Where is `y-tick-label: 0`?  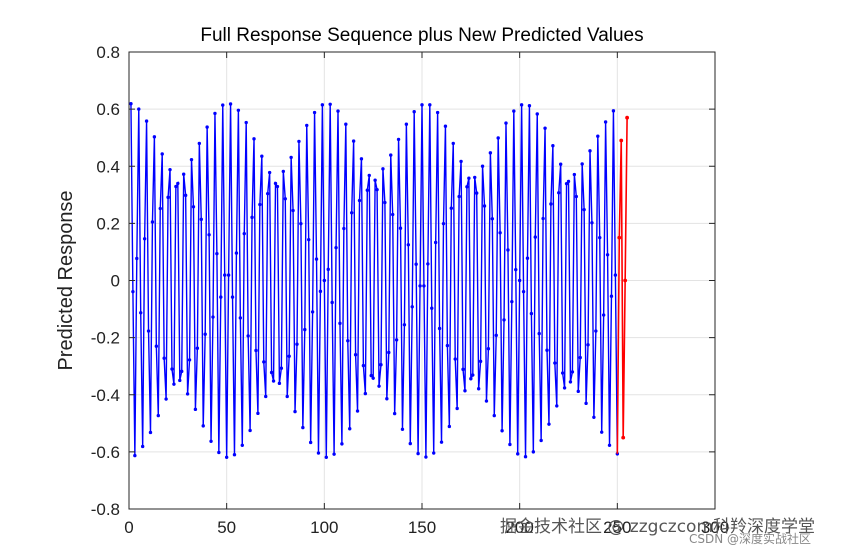 y-tick-label: 0 is located at coordinates (115, 281).